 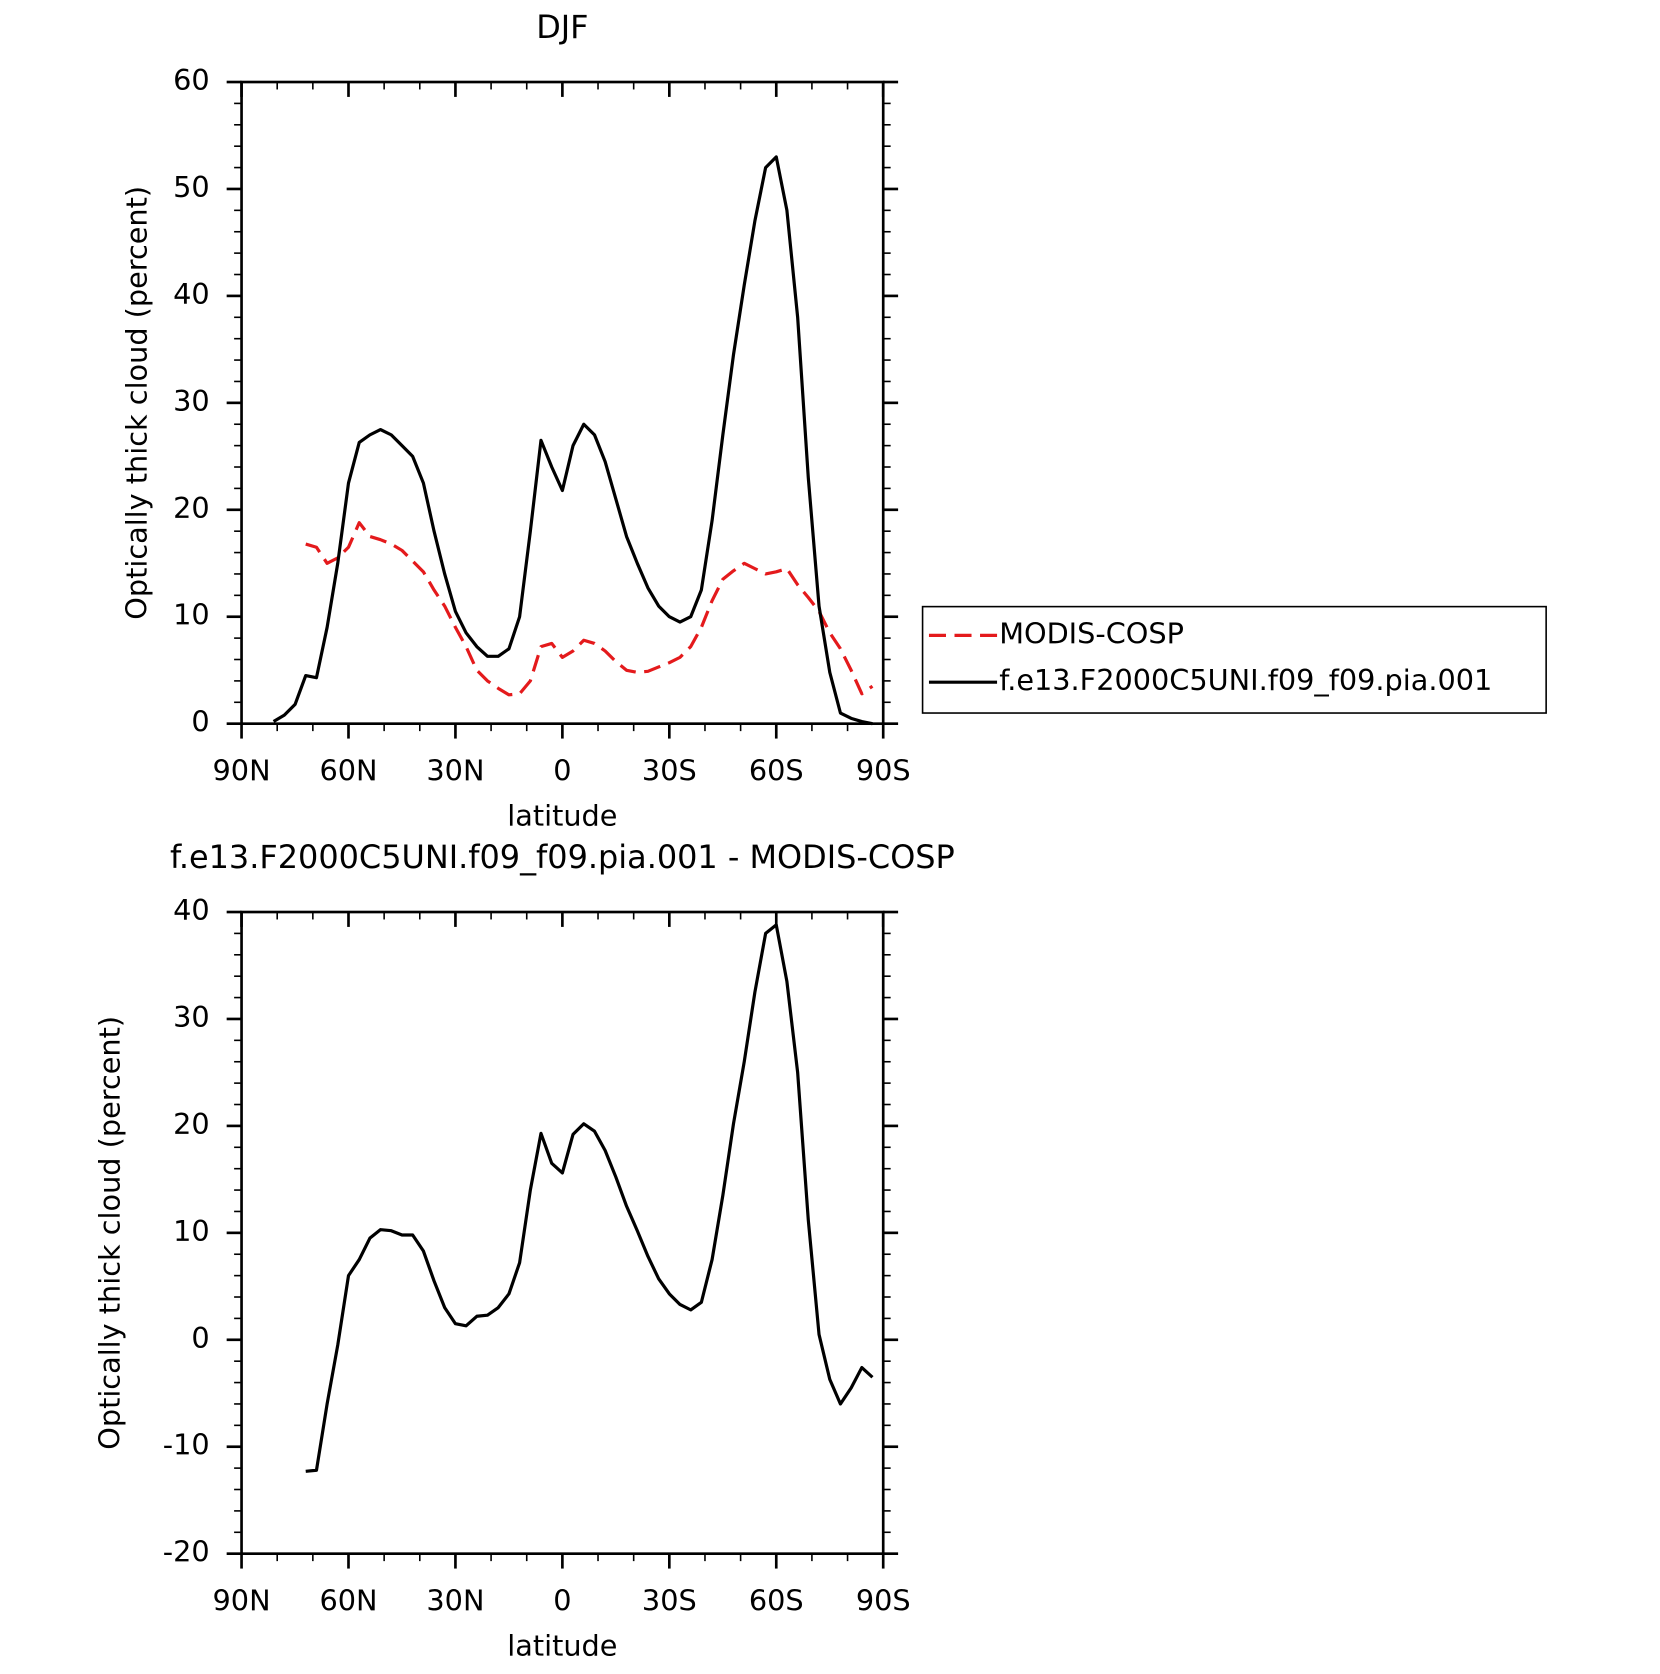 What do you see at coordinates (1245, 680) in the screenshot?
I see `legend-label: f.e13.F2000C5UNI.f09_f09.pia.001` at bounding box center [1245, 680].